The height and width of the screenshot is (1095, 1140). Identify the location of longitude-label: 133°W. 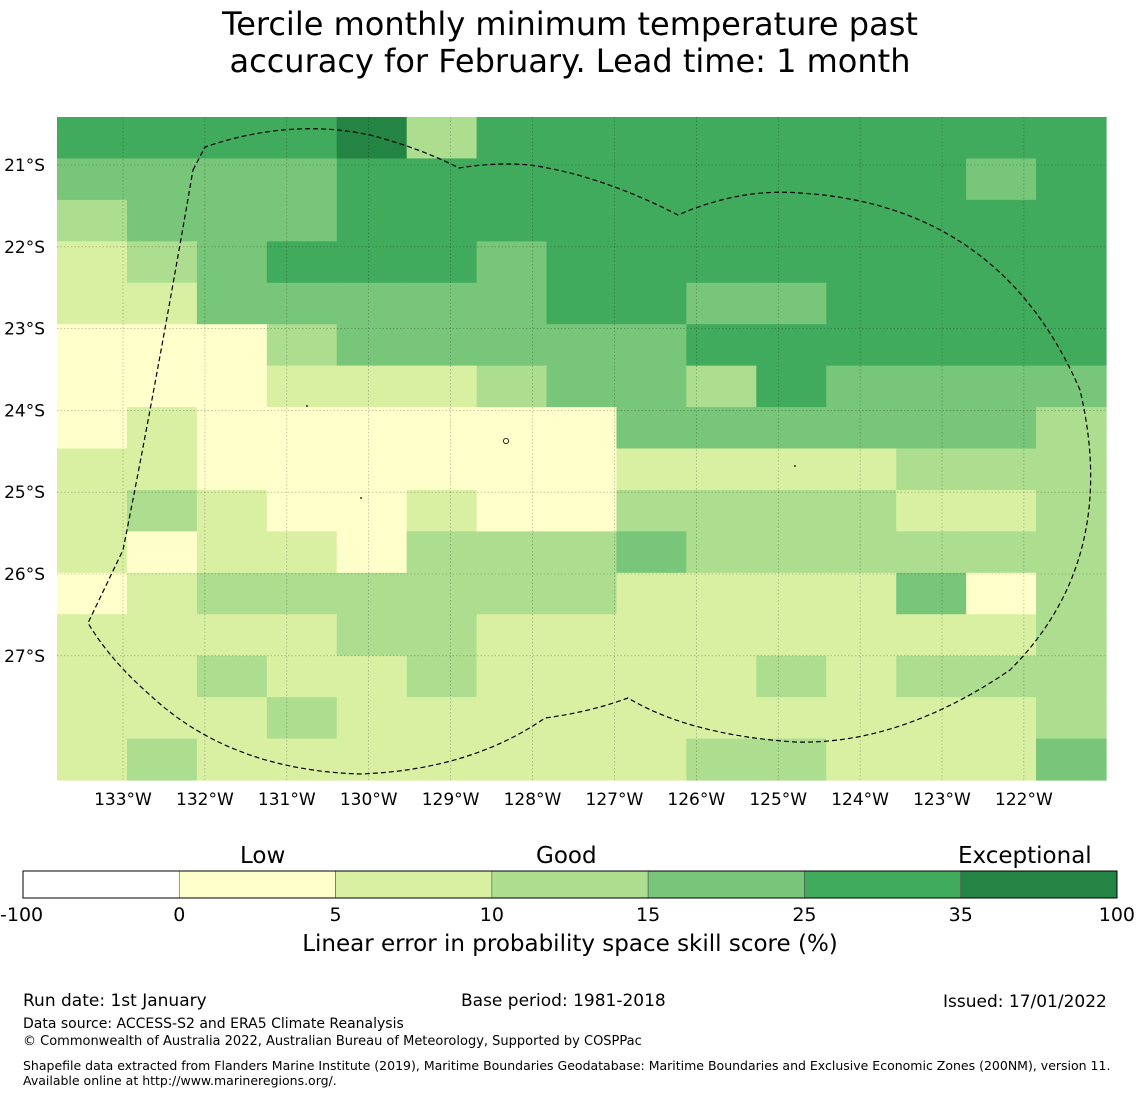
(123, 800).